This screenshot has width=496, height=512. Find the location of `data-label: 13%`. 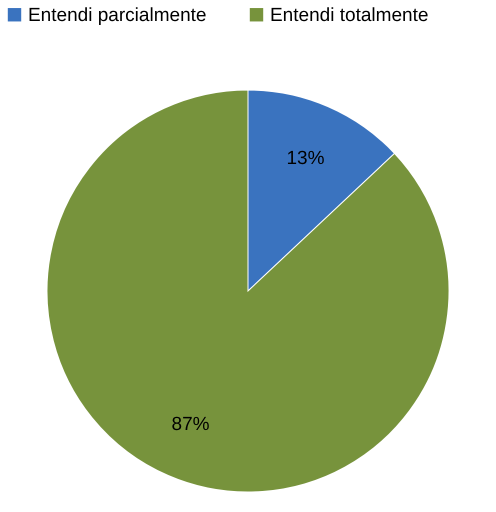

data-label: 13% is located at coordinates (305, 159).